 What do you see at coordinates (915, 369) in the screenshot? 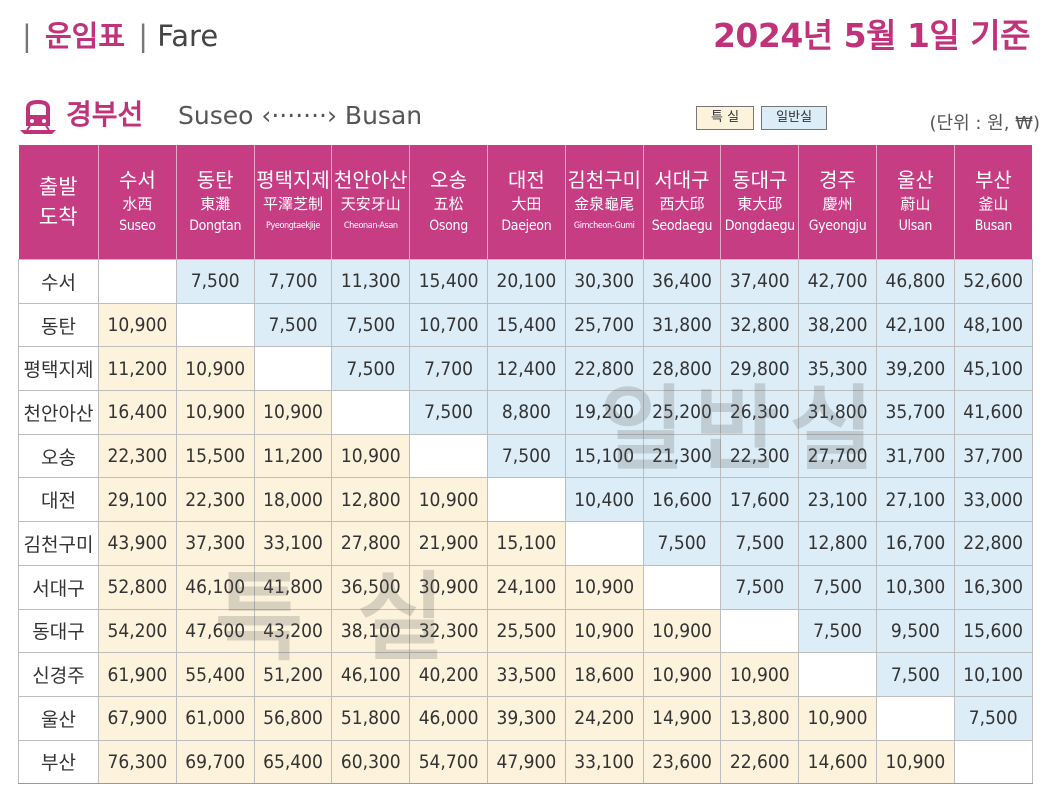
I see `general-fare-cell: 39,200` at bounding box center [915, 369].